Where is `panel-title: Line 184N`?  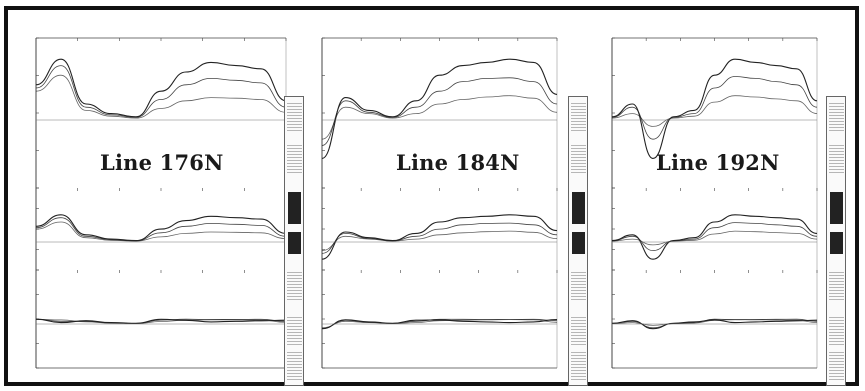
panel-title: Line 184N is located at coordinates (458, 162).